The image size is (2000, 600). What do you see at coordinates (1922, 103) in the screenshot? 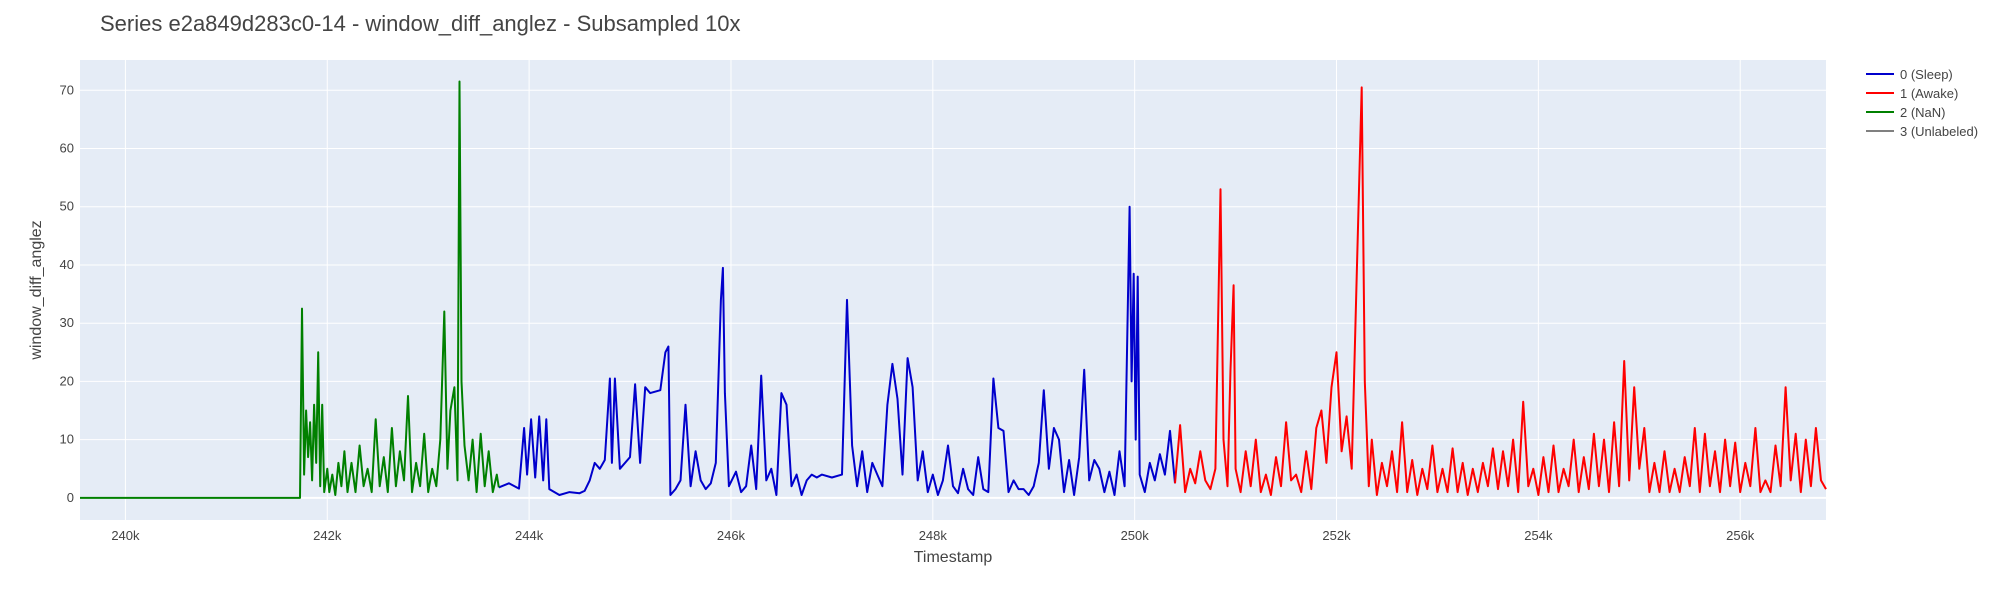
I see `legend: 0 (Sleep) 1 (Awake) 2 (NaN) 3 (Unlabeled)` at bounding box center [1922, 103].